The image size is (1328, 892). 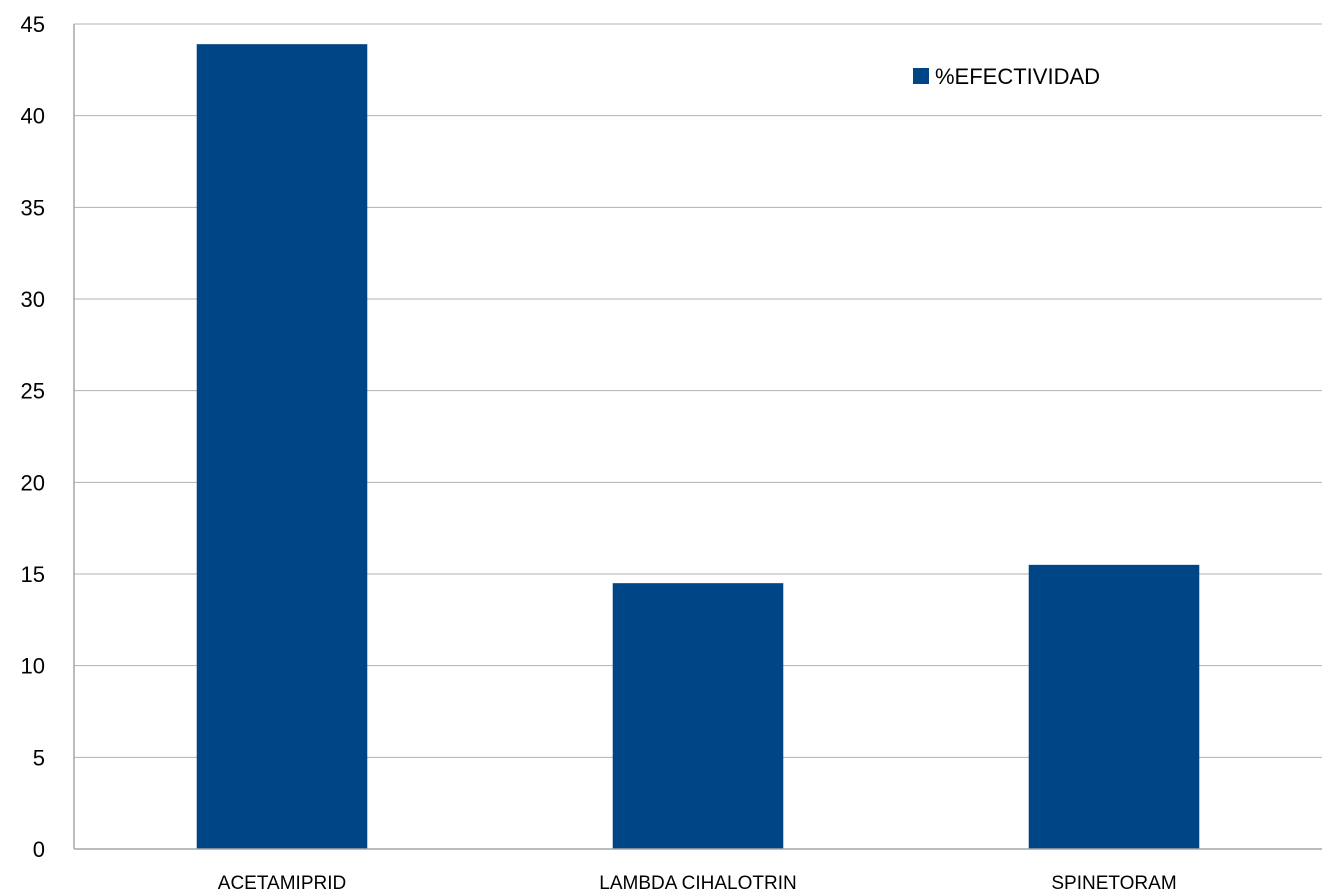 What do you see at coordinates (33, 116) in the screenshot?
I see `y-tick-label-8: 40` at bounding box center [33, 116].